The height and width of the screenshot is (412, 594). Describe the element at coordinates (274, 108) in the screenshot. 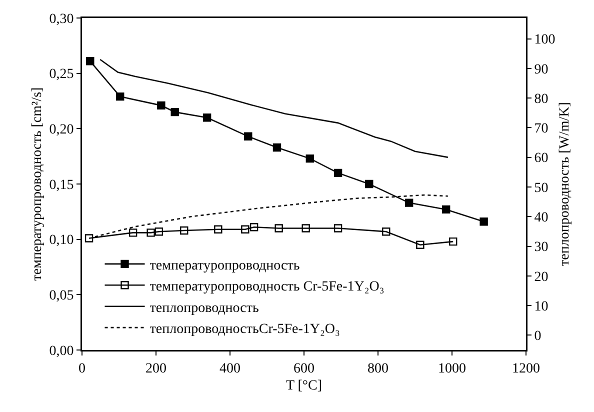

I see `line-series` at that location.